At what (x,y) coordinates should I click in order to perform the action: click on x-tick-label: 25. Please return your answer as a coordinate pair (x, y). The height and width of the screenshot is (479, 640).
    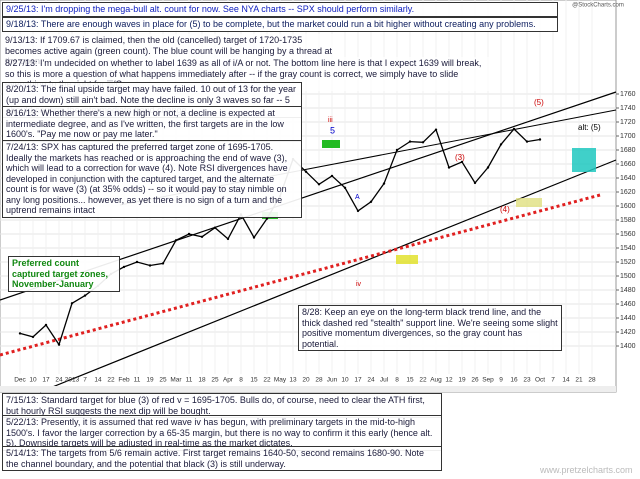
    Looking at the image, I should click on (215, 380).